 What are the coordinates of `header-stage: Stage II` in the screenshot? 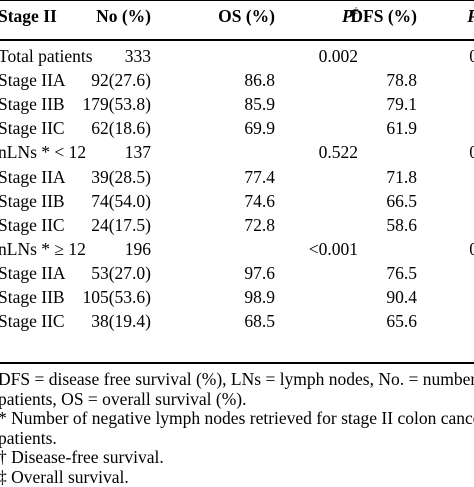 It's located at (28, 16).